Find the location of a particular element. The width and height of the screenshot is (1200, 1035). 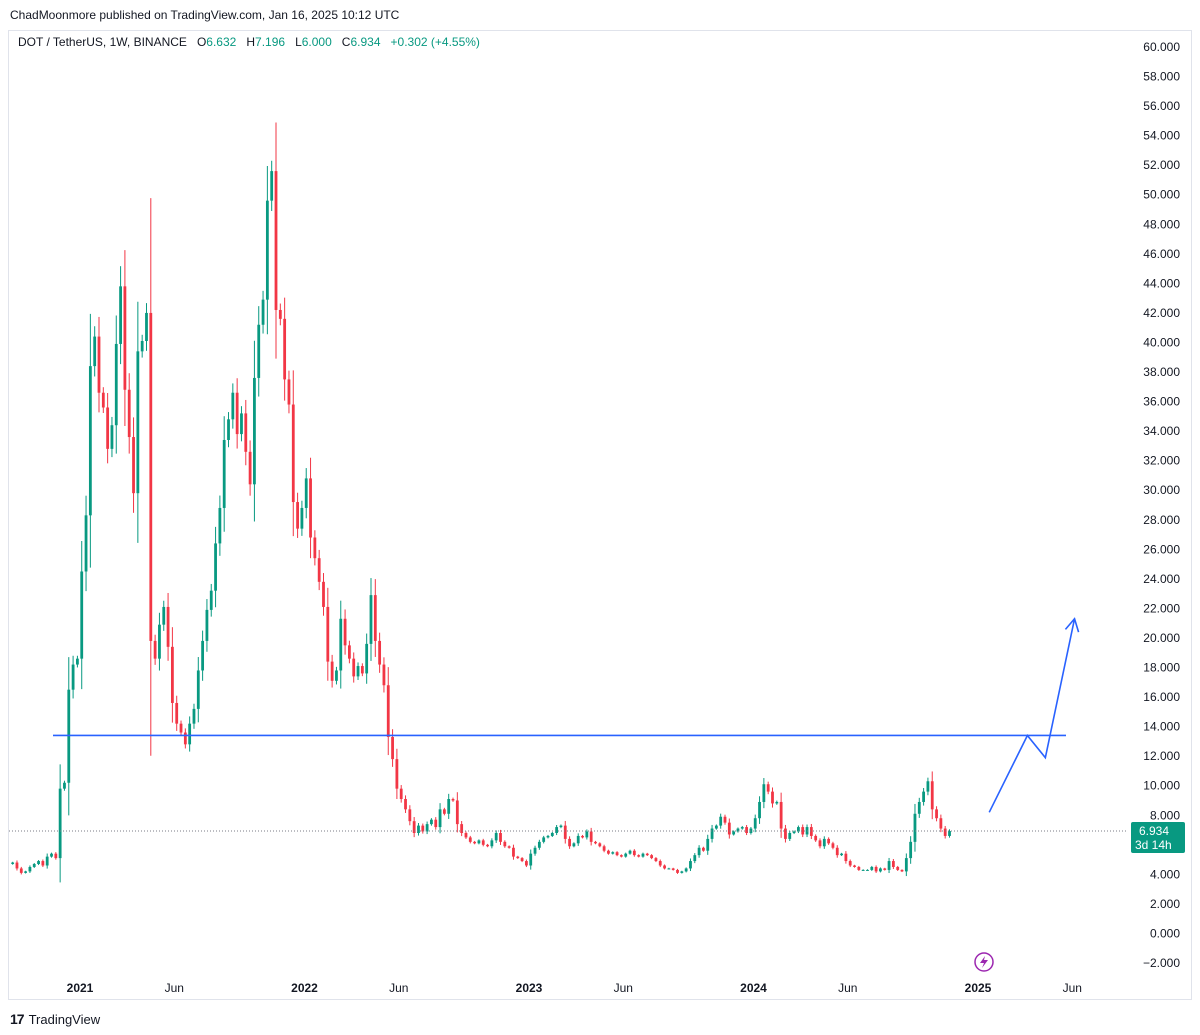

price-tick-label: 60.000 is located at coordinates (1161, 47).